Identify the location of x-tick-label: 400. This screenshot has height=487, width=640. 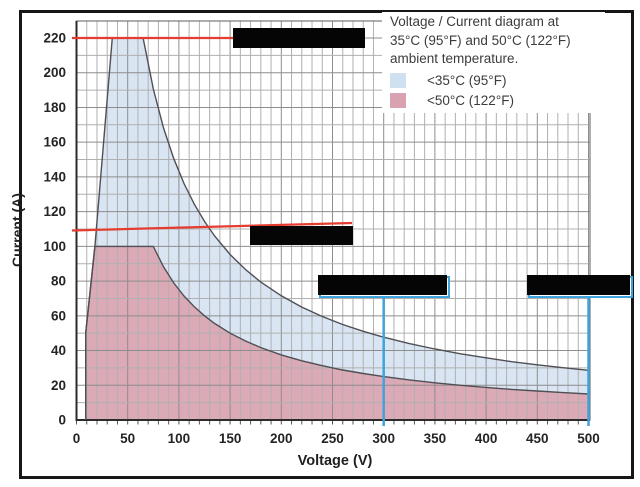
(486, 438).